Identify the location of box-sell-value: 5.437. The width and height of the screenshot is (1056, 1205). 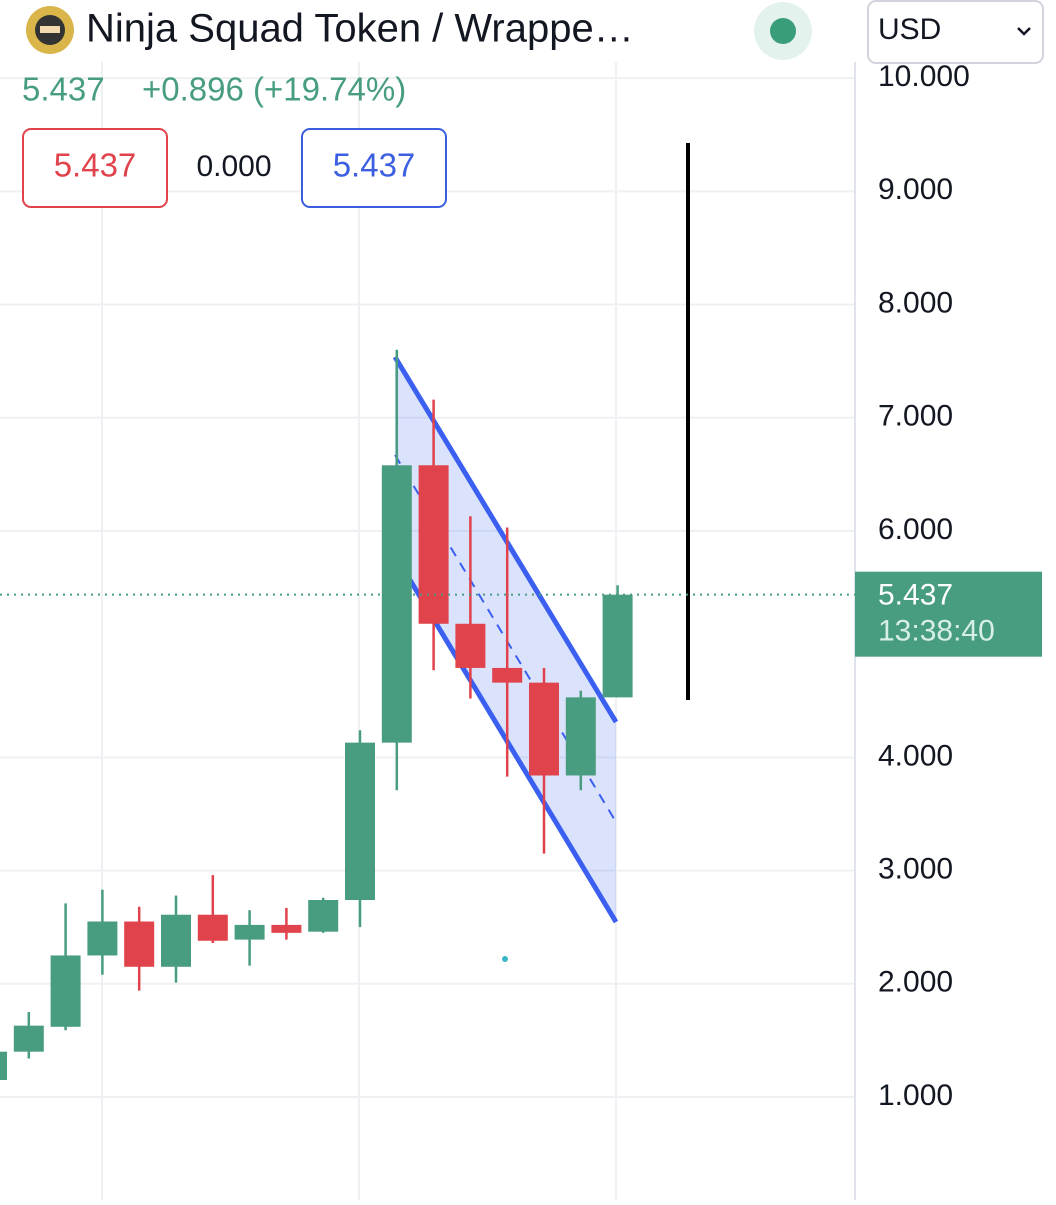
(95, 165).